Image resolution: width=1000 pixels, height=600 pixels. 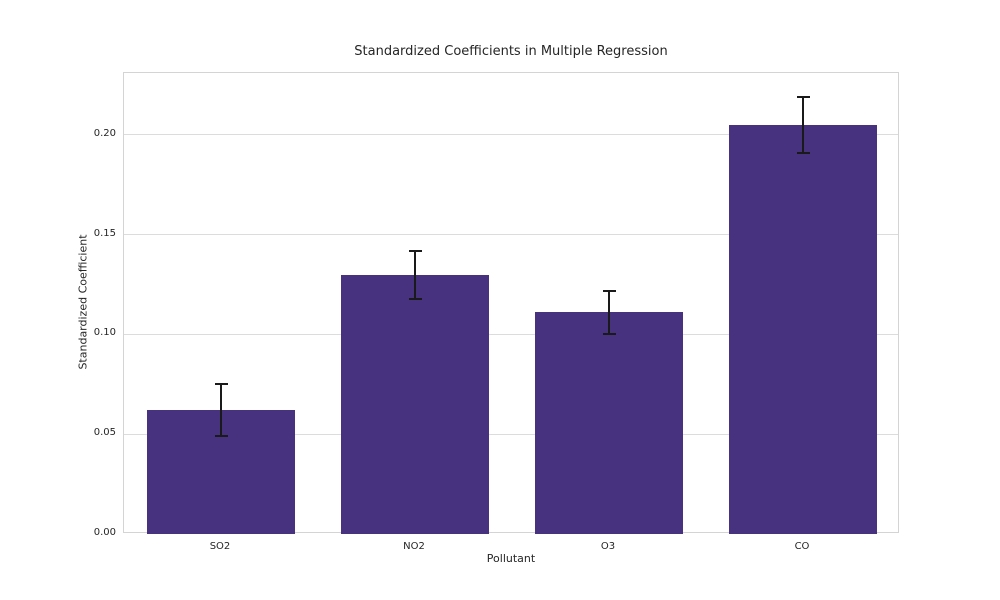 I want to click on y-axis-label-text: Standardized Coefficient, so click(x=83, y=302).